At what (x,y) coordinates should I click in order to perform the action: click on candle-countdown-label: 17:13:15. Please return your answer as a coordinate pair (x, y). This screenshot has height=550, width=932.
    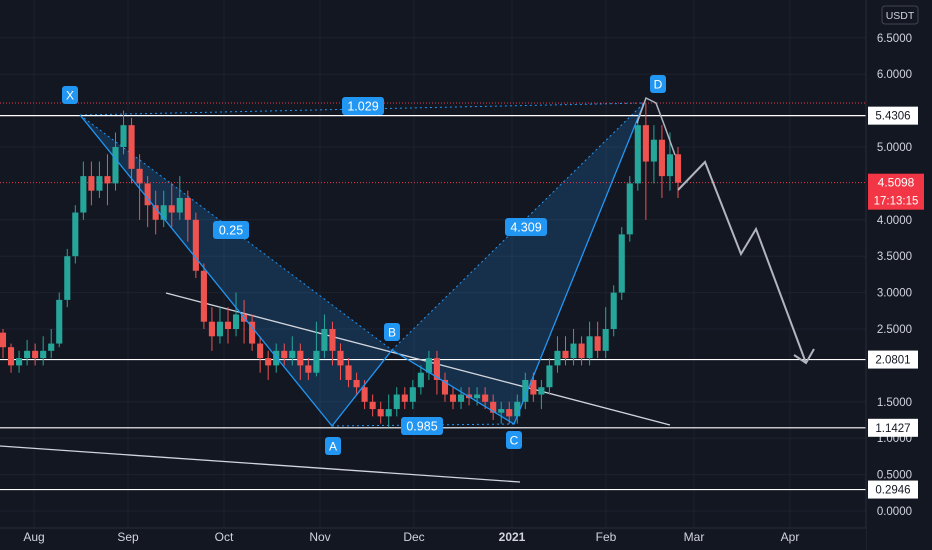
    Looking at the image, I should click on (896, 202).